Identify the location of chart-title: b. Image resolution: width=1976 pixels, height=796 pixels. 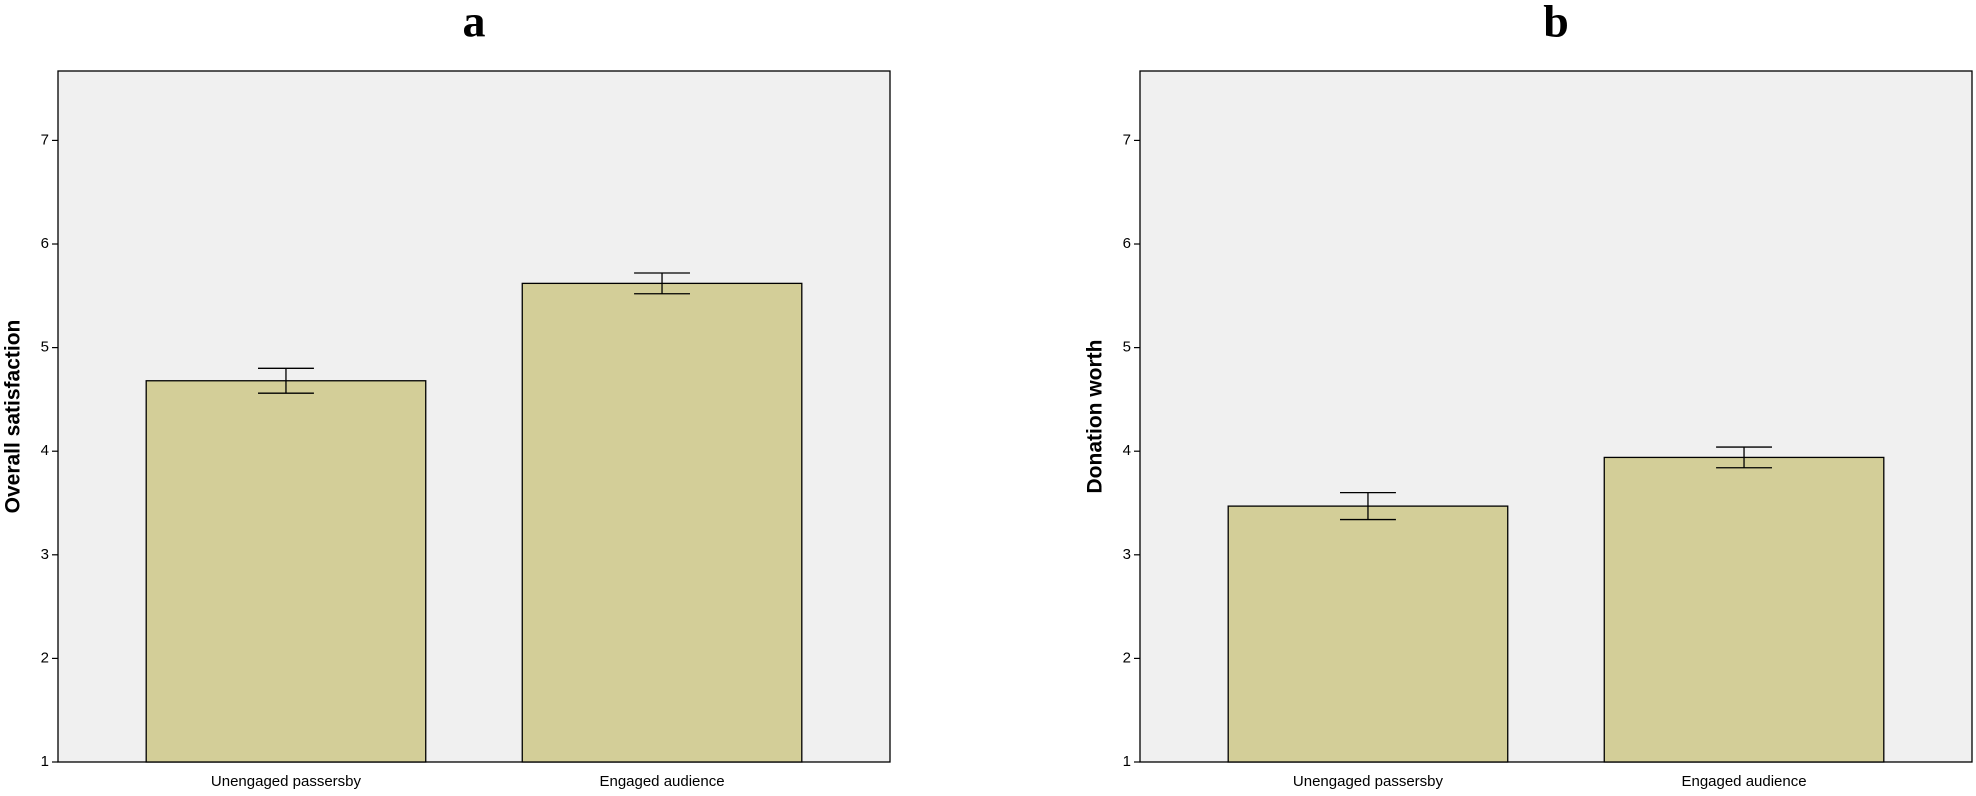
(1556, 23).